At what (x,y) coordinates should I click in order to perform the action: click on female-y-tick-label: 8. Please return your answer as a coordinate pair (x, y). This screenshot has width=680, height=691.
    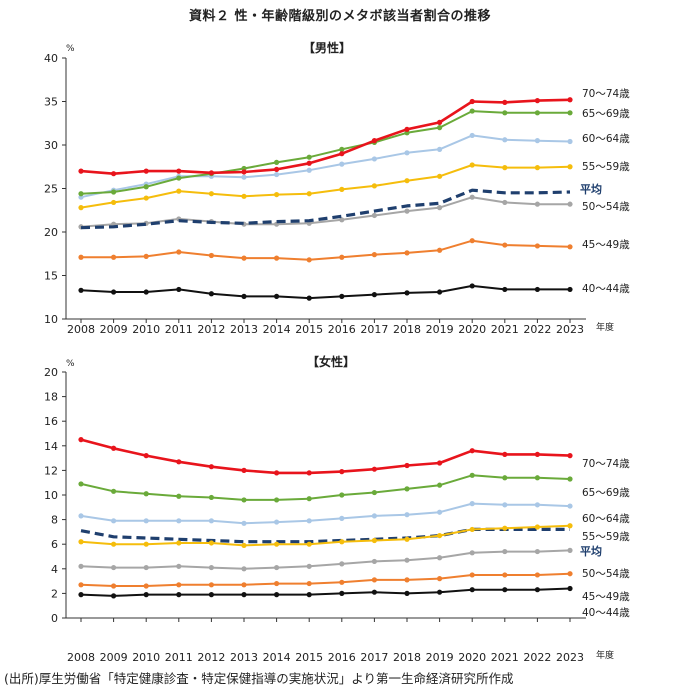
    Looking at the image, I should click on (54, 520).